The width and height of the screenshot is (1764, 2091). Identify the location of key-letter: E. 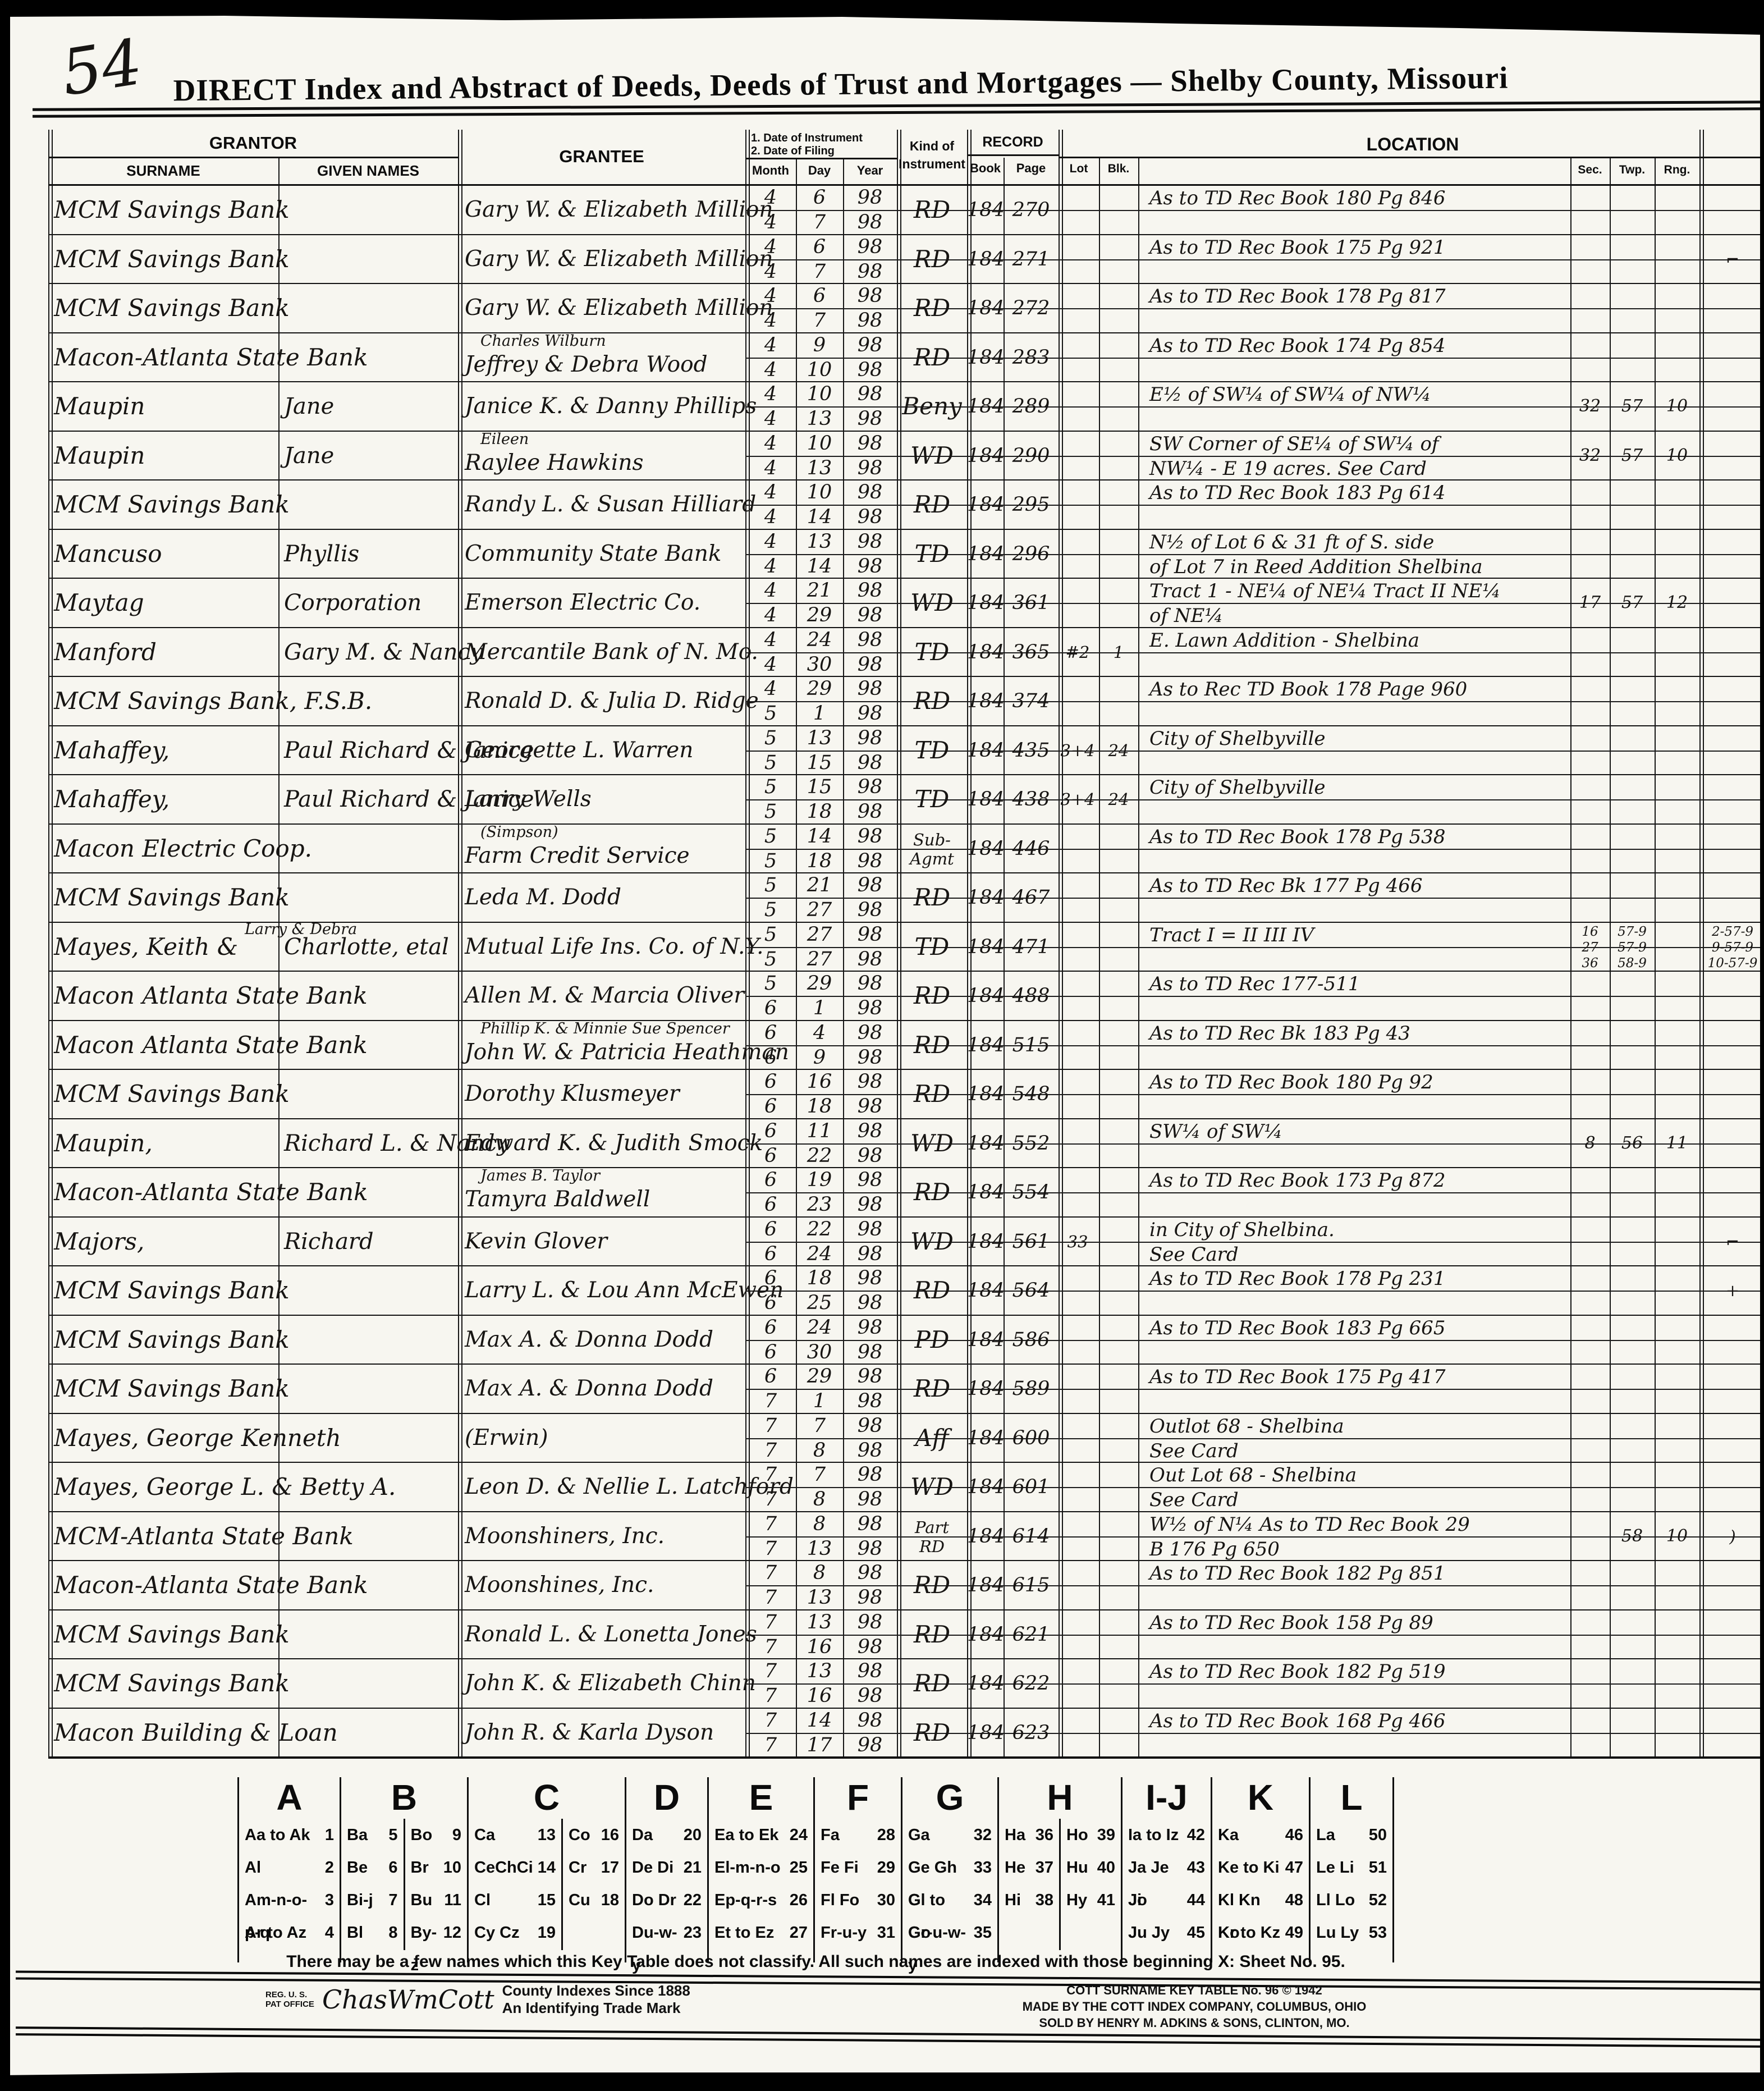
(761, 1797).